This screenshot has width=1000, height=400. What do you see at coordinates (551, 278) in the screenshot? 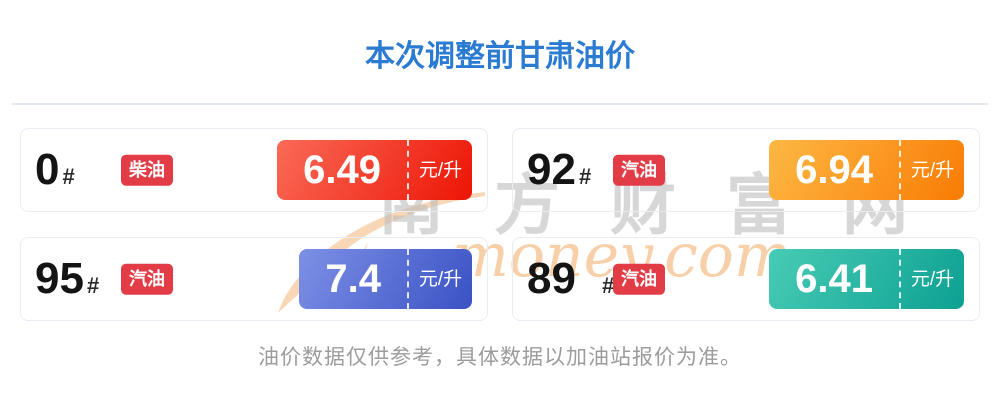
I see `fuel-grade: 89` at bounding box center [551, 278].